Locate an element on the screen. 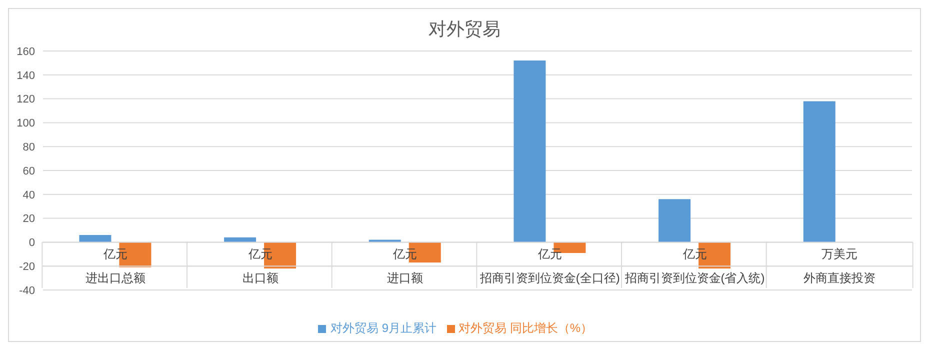 The height and width of the screenshot is (350, 929). legend-label: 对外贸易 同比增长（%） is located at coordinates (525, 328).